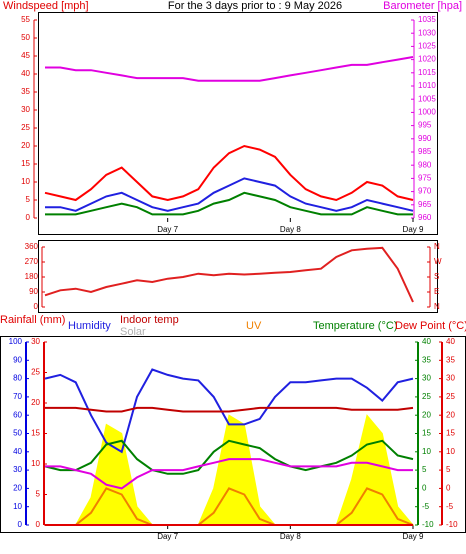 The image size is (466, 554). I want to click on y-tick-label: 1025, so click(427, 46).